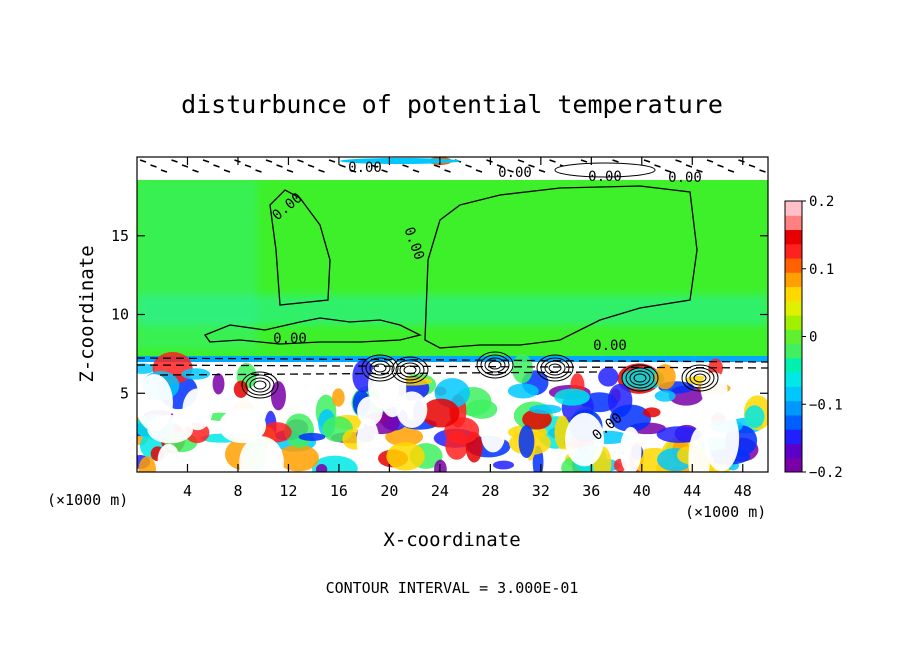 This screenshot has width=904, height=654. What do you see at coordinates (743, 491) in the screenshot?
I see `x-tick-label: 48` at bounding box center [743, 491].